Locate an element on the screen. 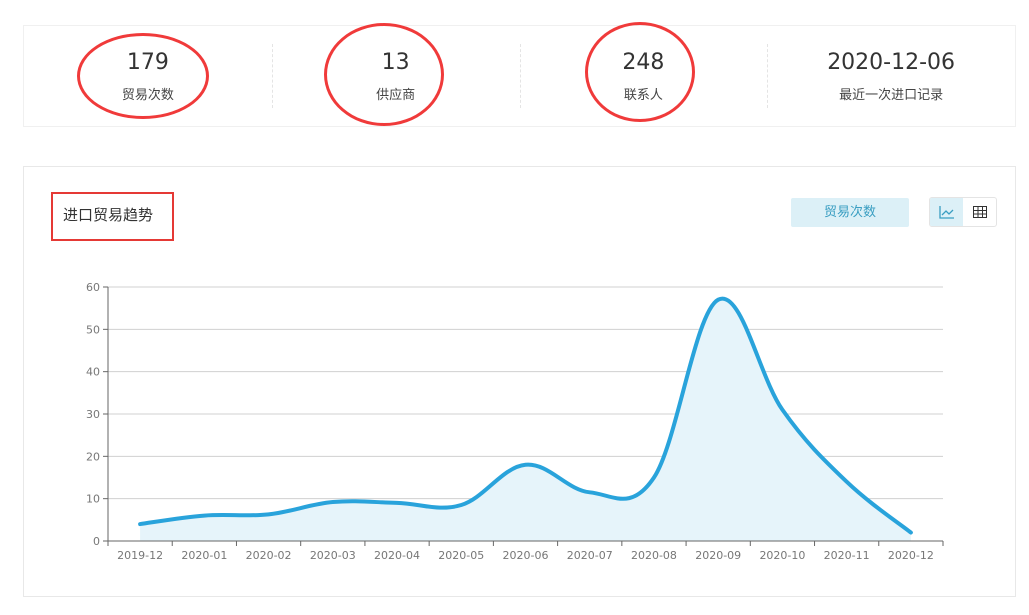 The image size is (1029, 615). x-tick-label: 2020-09 is located at coordinates (718, 555).